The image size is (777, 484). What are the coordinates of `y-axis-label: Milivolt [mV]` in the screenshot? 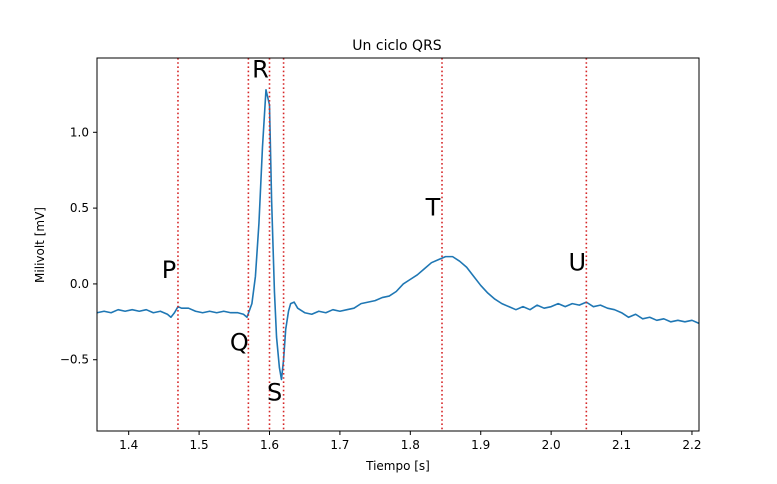 It's located at (40, 245).